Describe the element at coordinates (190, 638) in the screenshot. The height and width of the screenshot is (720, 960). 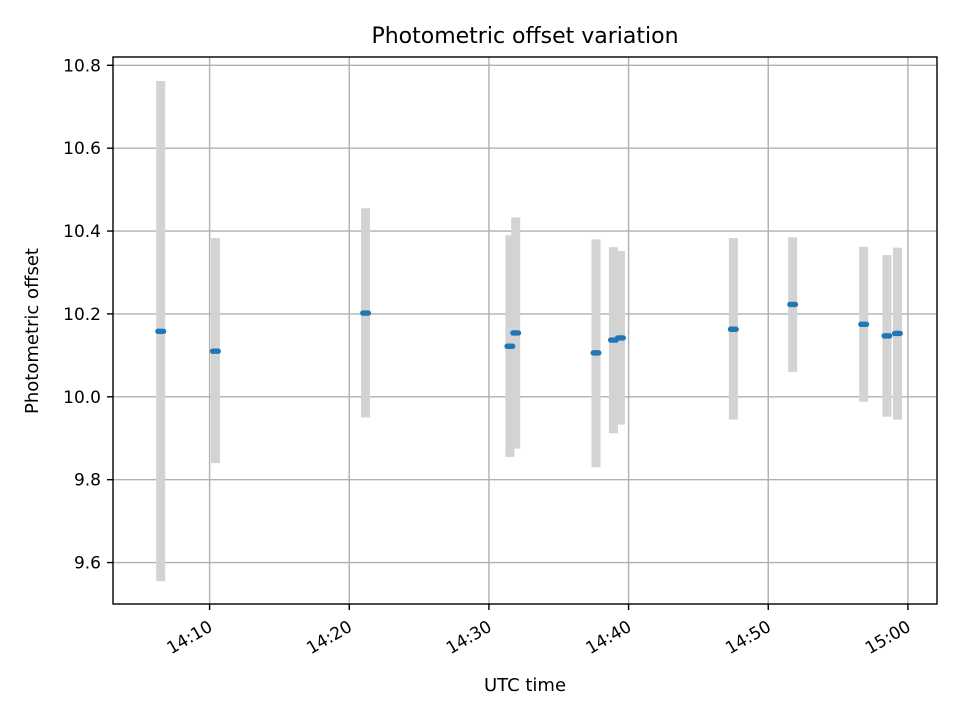
I see `x-tick-label: 14:10` at that location.